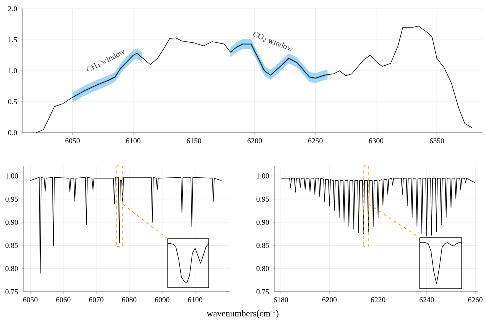 This screenshot has height=323, width=486. I want to click on line-series, so click(126, 225).